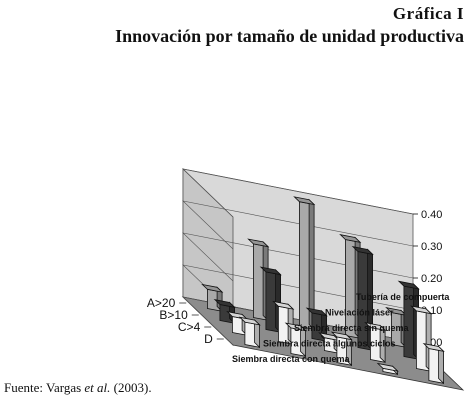 This screenshot has width=470, height=403. Describe the element at coordinates (352, 328) in the screenshot. I see `category-label: Siembra directa sin quema` at that location.